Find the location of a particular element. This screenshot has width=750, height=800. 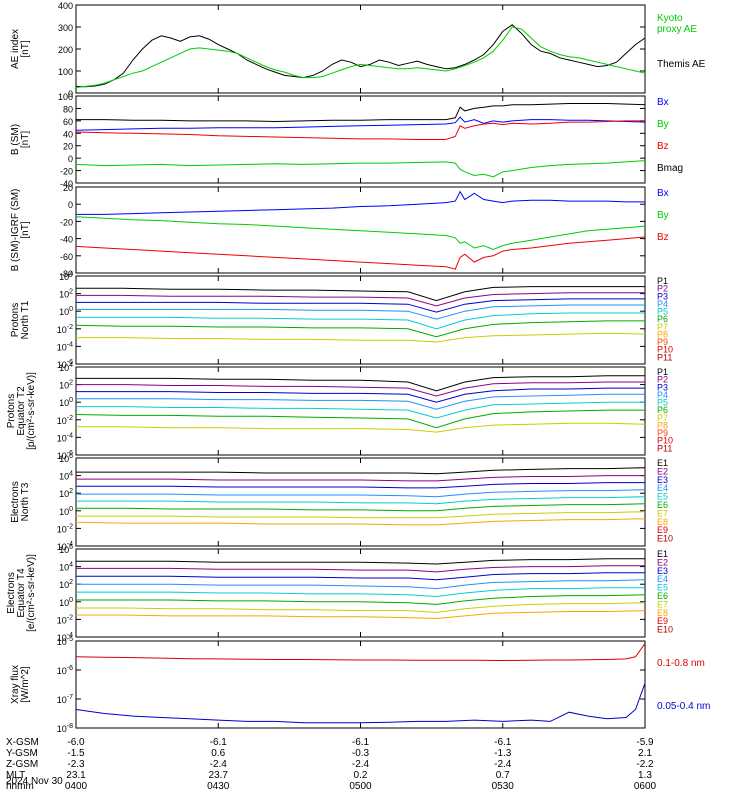

legend-label: P8 is located at coordinates (662, 334).